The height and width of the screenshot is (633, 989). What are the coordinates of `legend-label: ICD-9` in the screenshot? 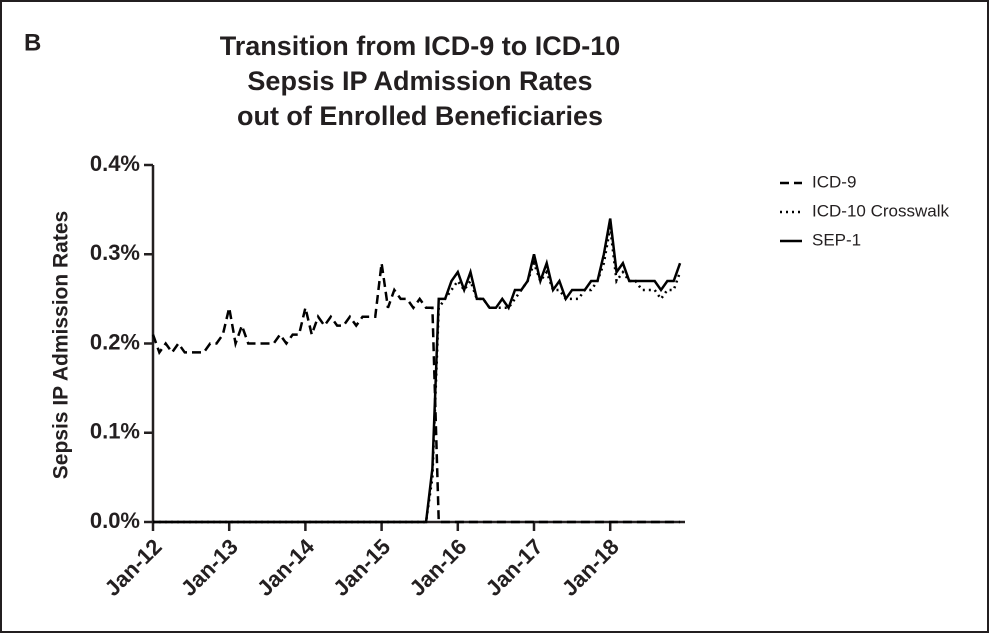 It's located at (834, 181).